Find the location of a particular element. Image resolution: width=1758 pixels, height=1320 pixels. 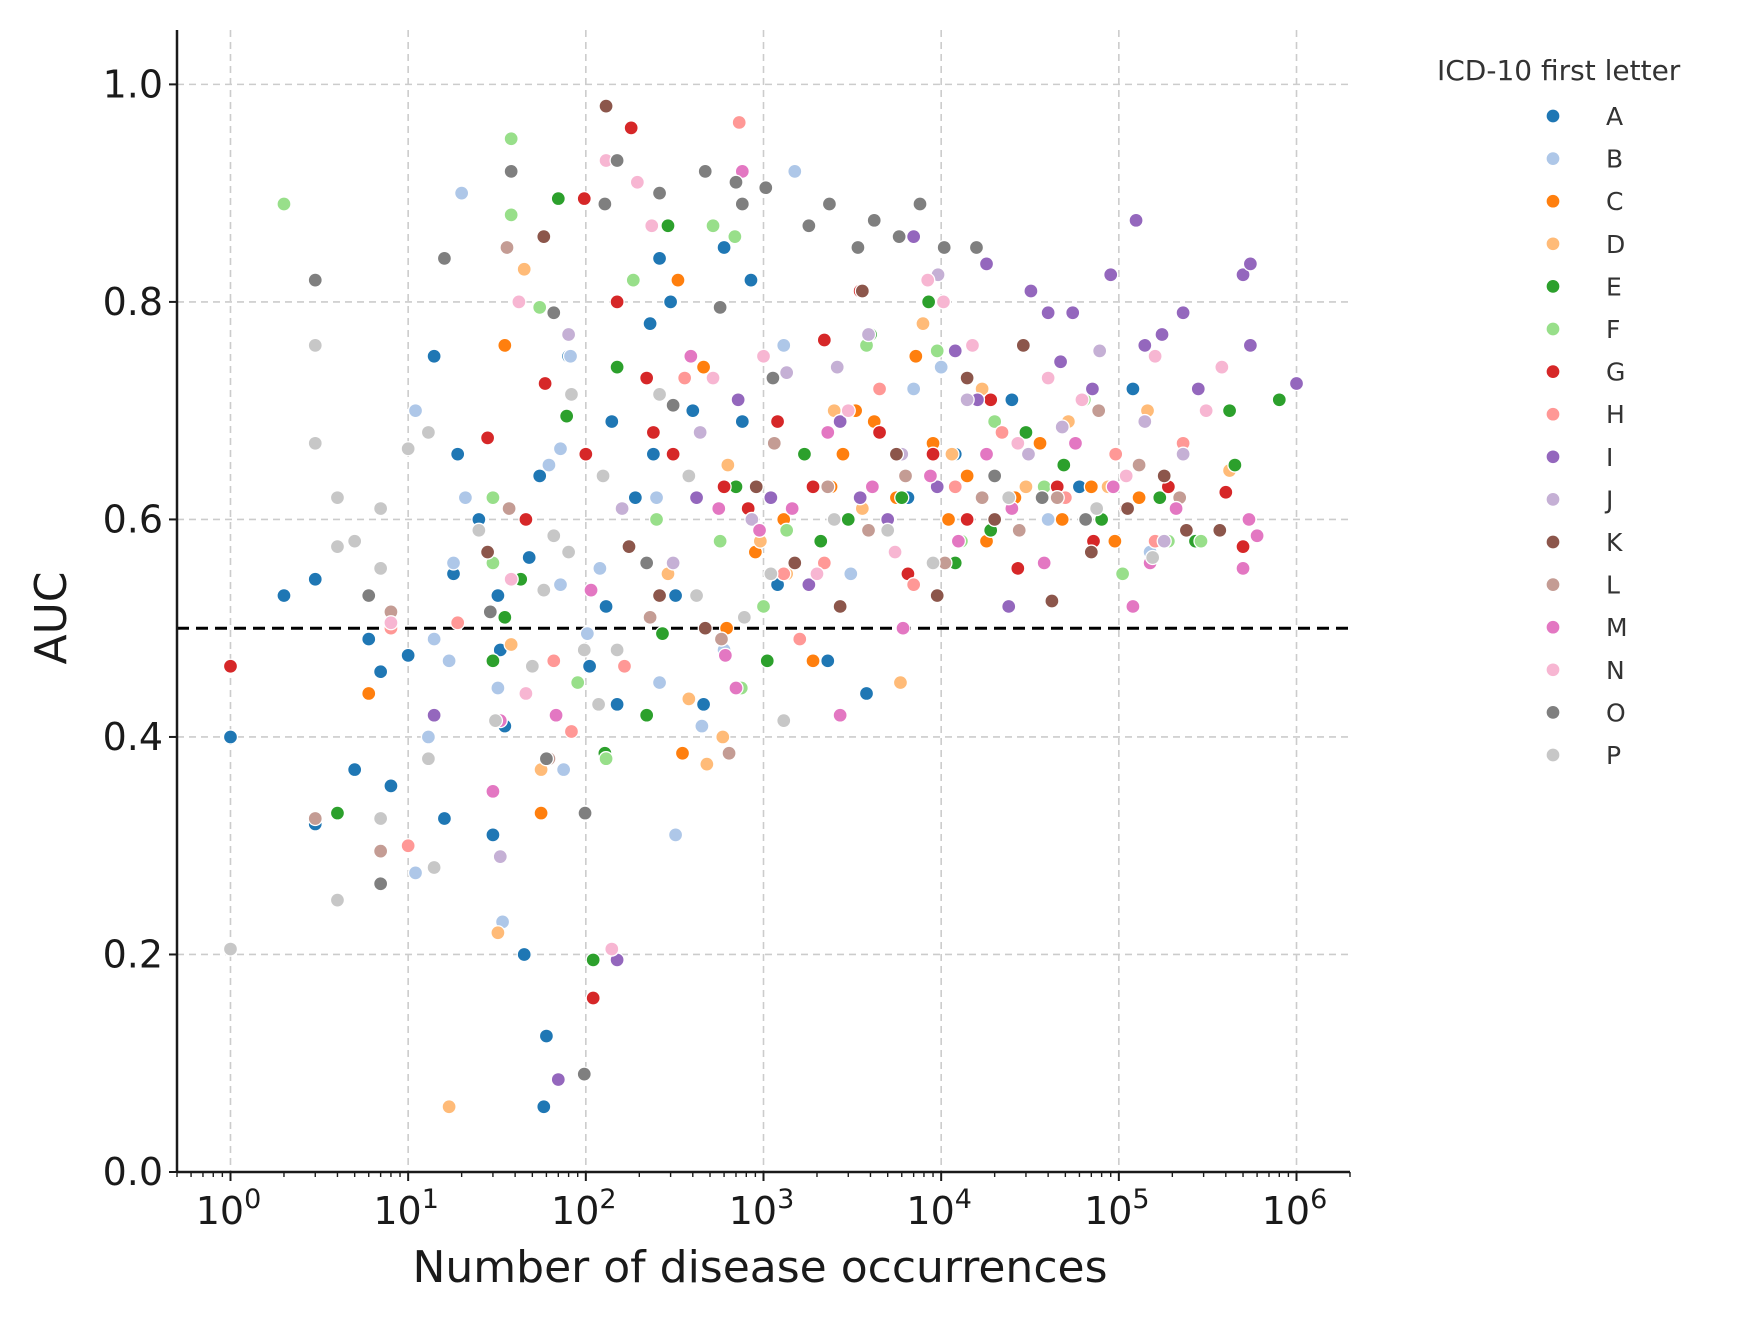

legend-item-L: L is located at coordinates (1582, 585).